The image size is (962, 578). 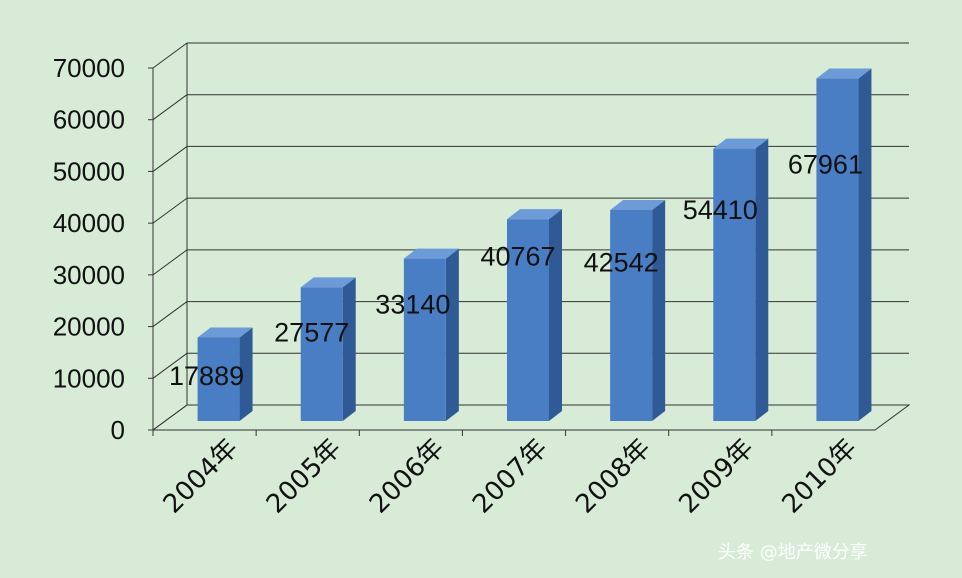 I want to click on category-label: 2004年, so click(x=201, y=476).